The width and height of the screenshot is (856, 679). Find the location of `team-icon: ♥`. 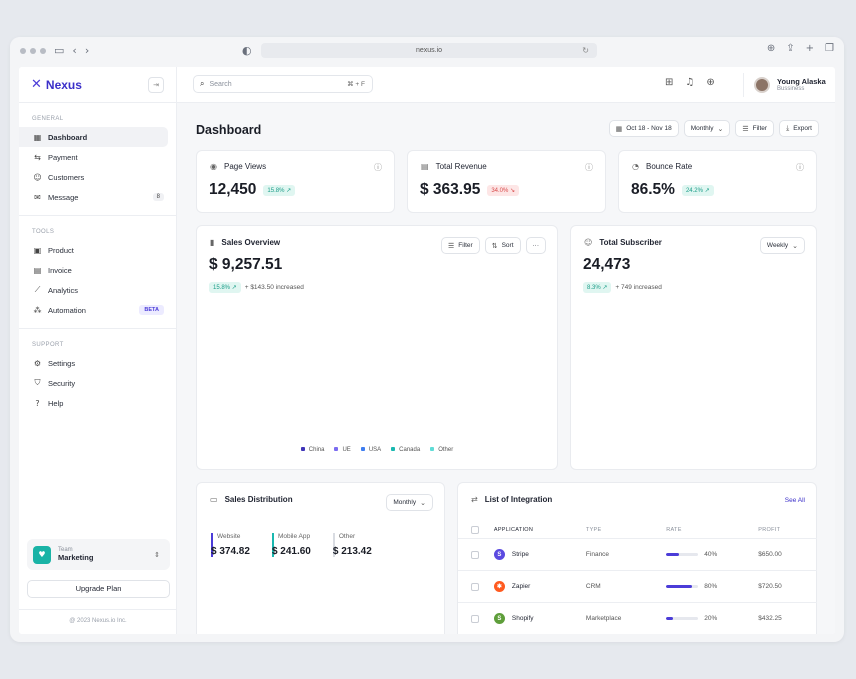

team-icon: ♥ is located at coordinates (42, 554).